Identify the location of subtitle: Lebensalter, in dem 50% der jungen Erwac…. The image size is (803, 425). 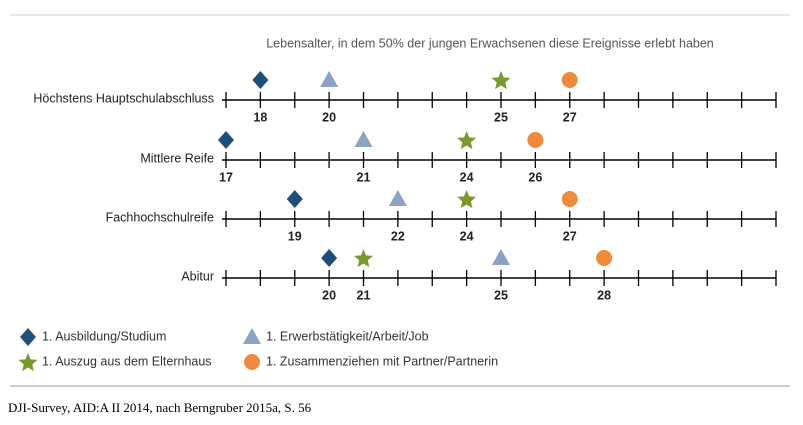
(490, 43).